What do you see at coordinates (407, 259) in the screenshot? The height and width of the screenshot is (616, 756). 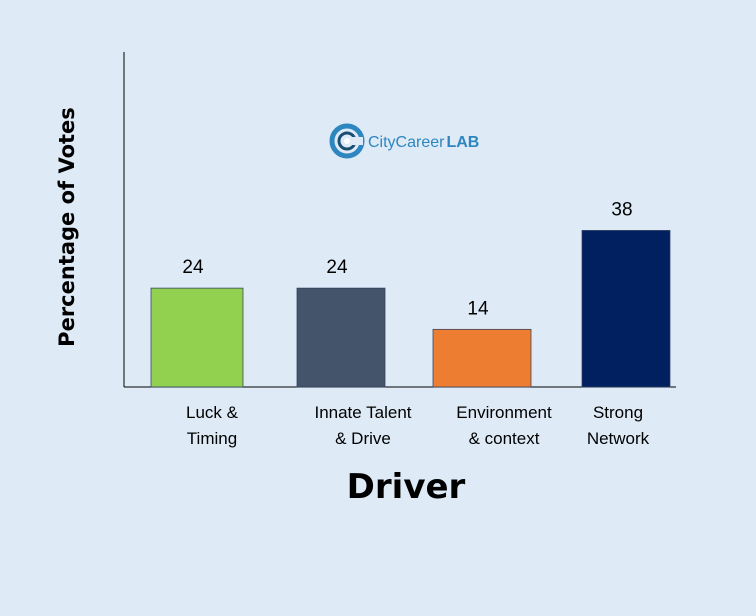 I see `value-labels: 24 24 14 38` at bounding box center [407, 259].